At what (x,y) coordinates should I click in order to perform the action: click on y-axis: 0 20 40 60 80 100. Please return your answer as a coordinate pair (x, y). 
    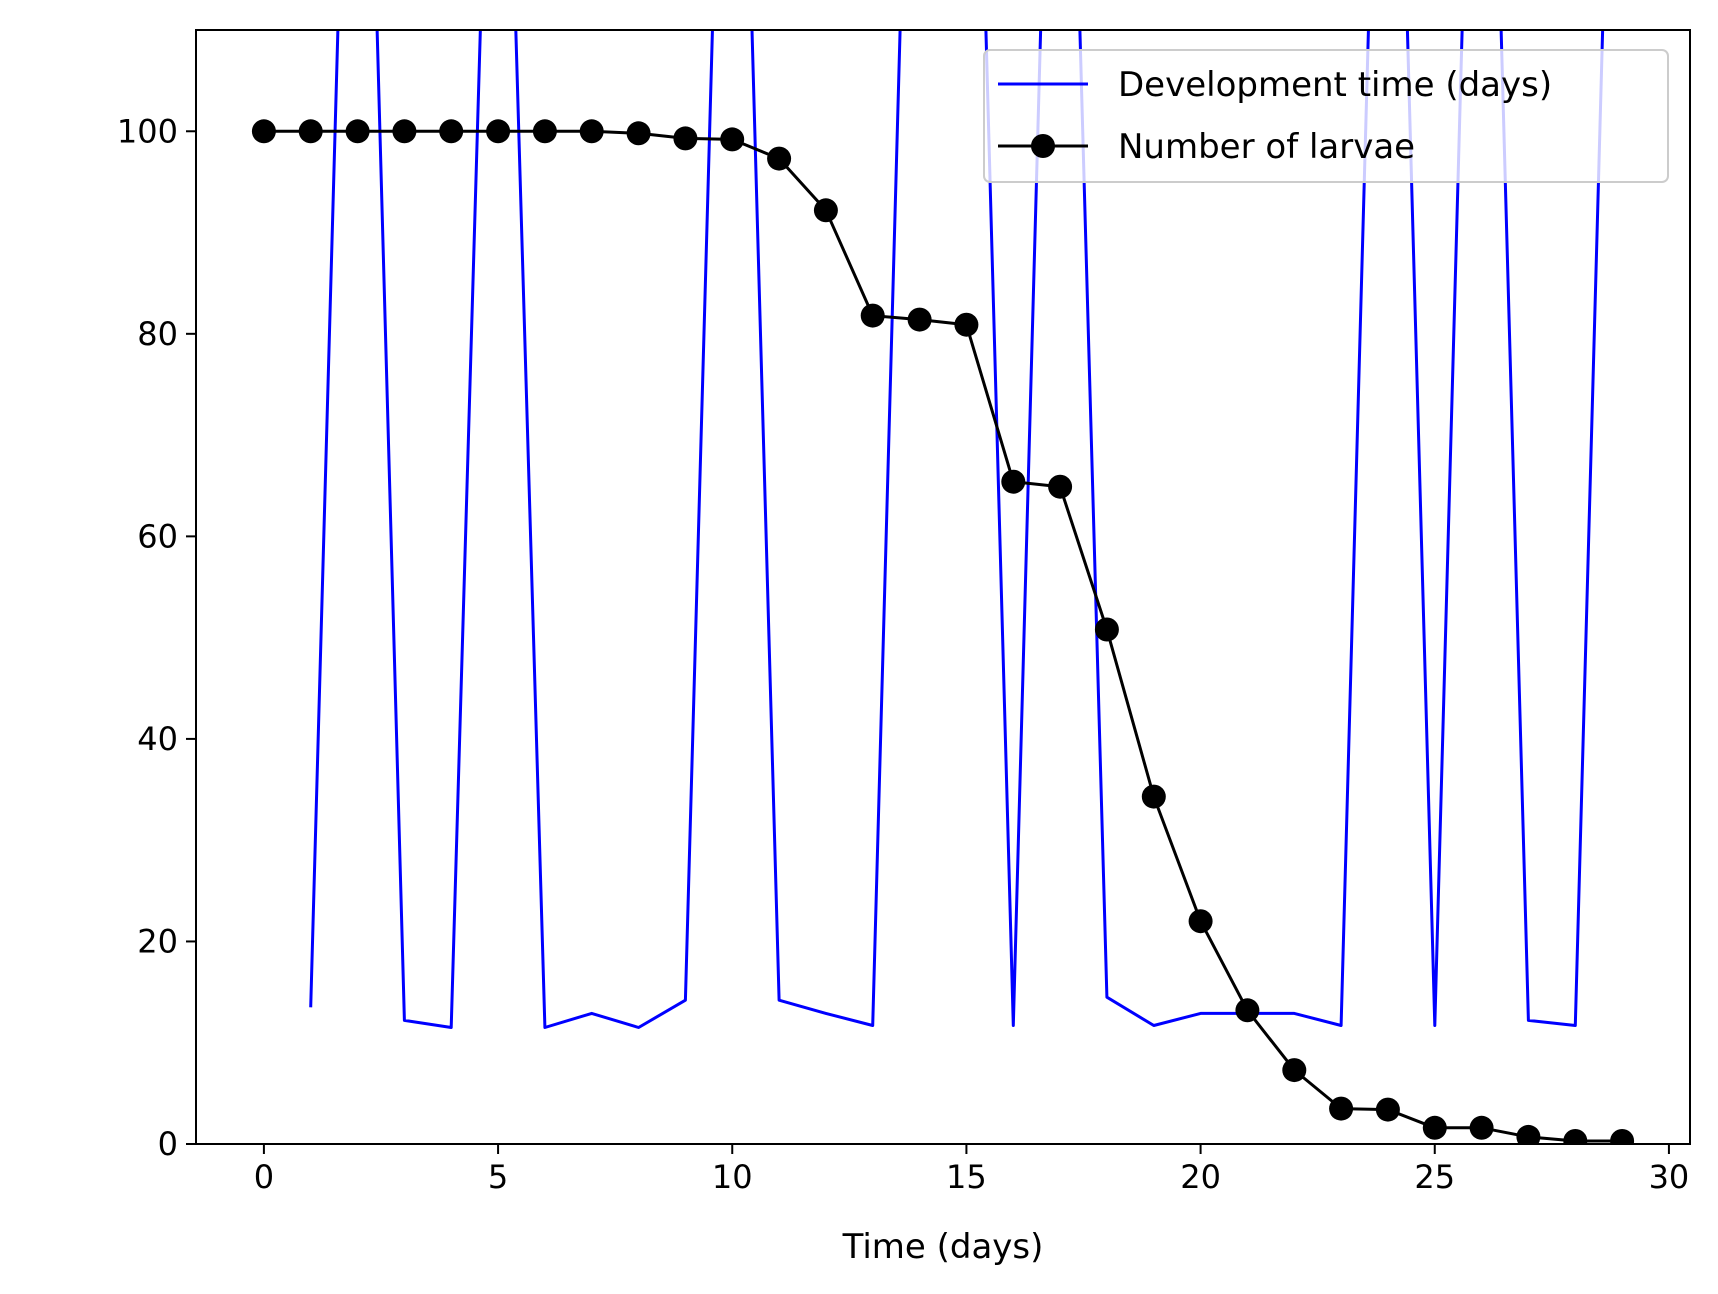
    Looking at the image, I should click on (156, 637).